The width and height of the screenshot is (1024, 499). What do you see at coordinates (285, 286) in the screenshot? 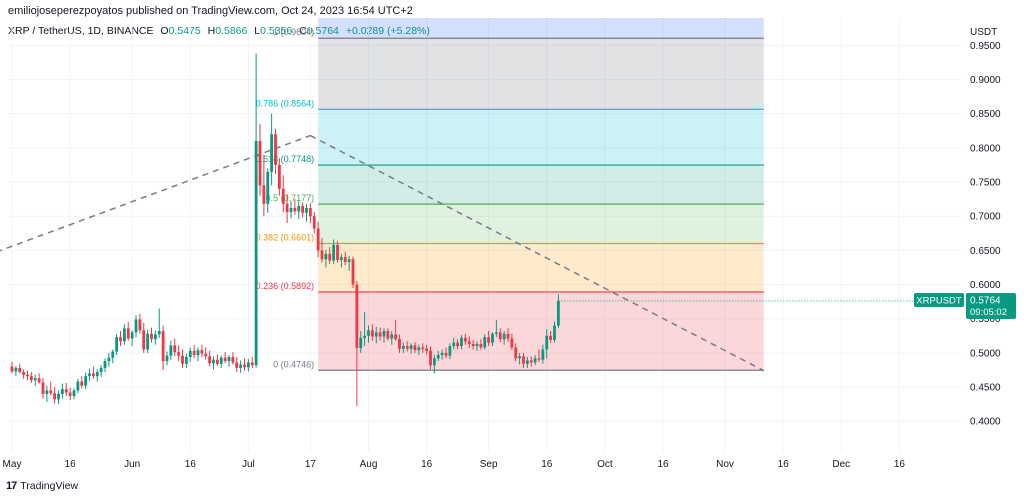
I see `fib-level-label: 0.236 (0.5892)` at bounding box center [285, 286].